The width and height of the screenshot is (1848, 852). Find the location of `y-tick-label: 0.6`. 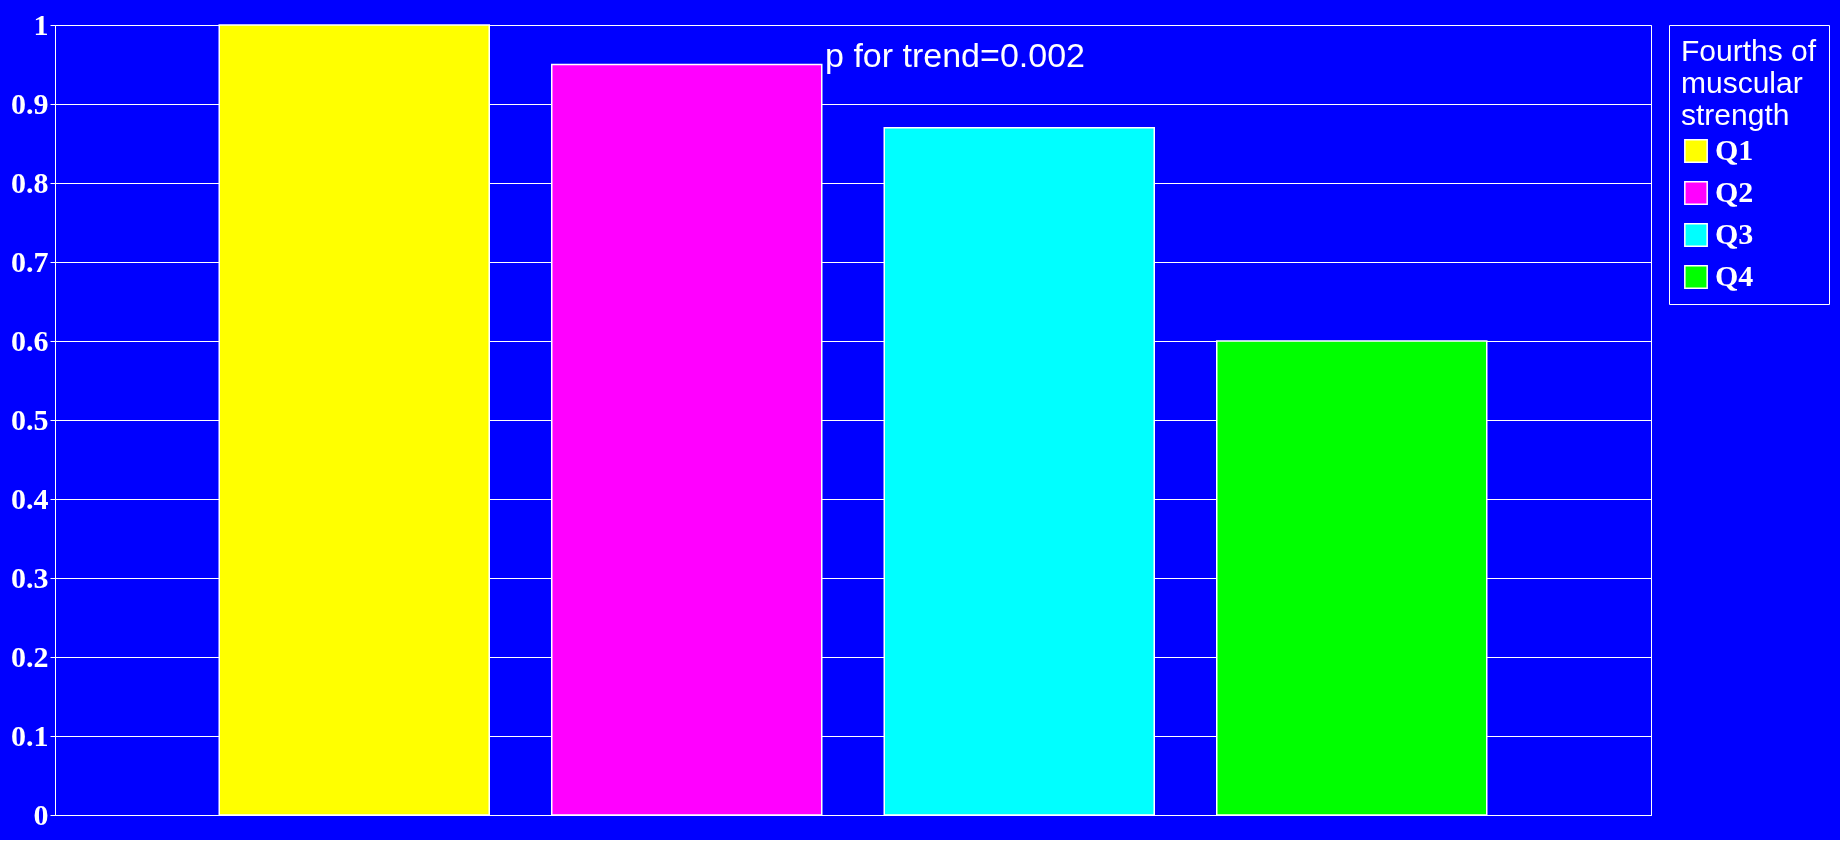

y-tick-label: 0.6 is located at coordinates (30, 340).